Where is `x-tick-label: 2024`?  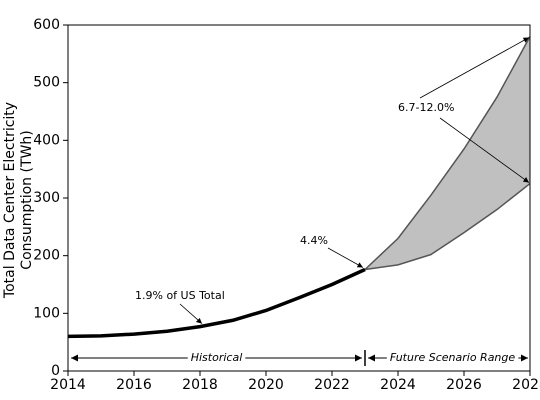 x-tick-label: 2024 is located at coordinates (398, 385).